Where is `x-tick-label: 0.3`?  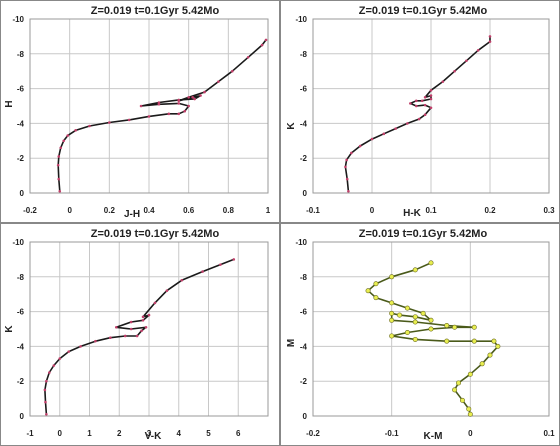 x-tick-label: 0.3 is located at coordinates (549, 210).